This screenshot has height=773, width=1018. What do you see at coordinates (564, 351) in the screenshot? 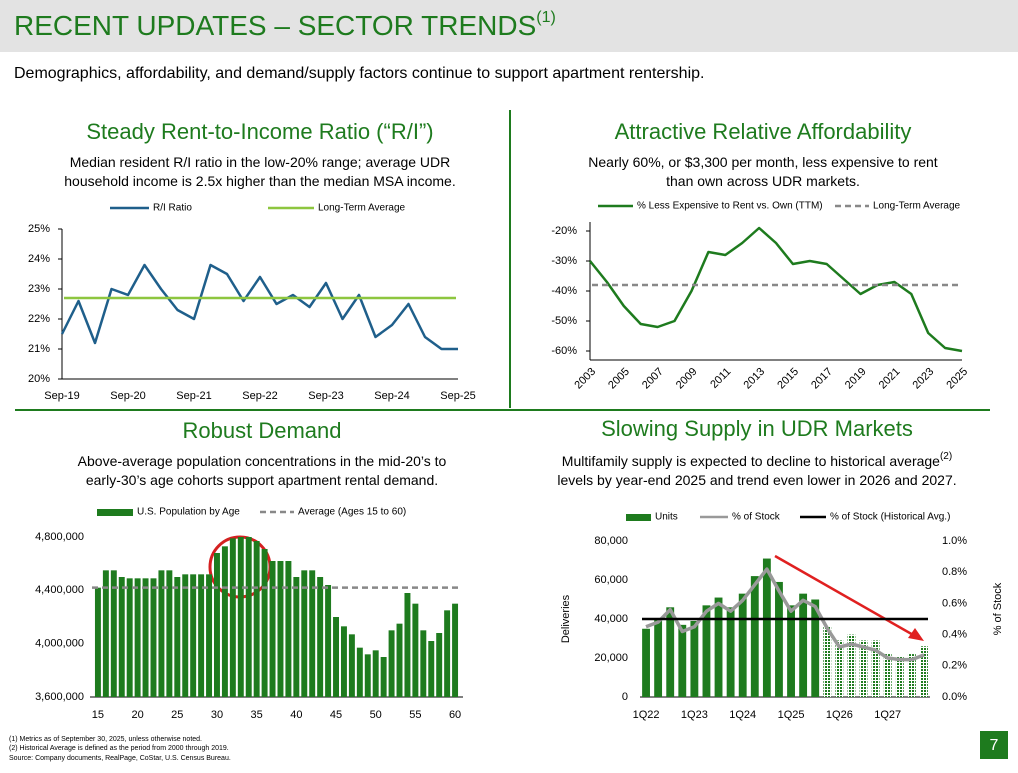
I see `y-tick-label: -60%` at bounding box center [564, 351].